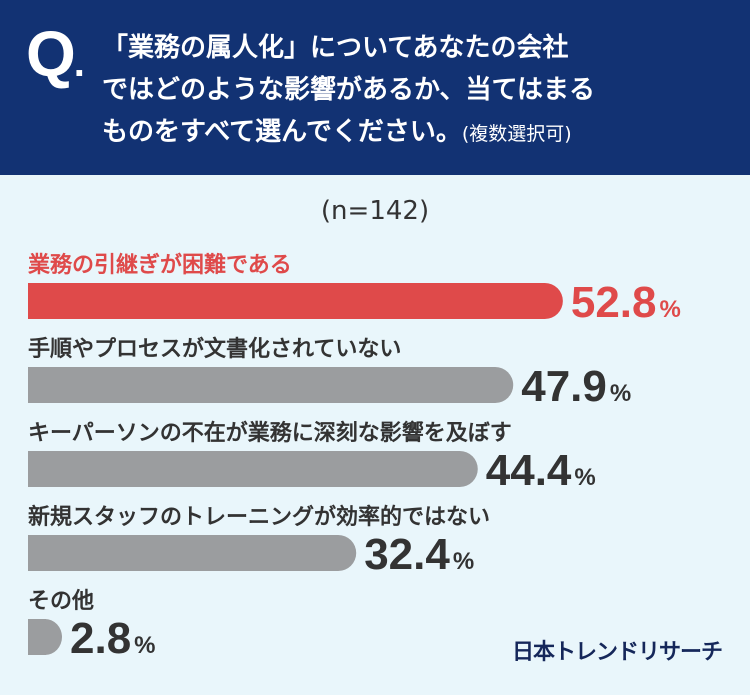 Image resolution: width=750 pixels, height=695 pixels. Describe the element at coordinates (335, 48) in the screenshot. I see `question-line-1: 「業務の属人化」についてあなたの会社` at that location.